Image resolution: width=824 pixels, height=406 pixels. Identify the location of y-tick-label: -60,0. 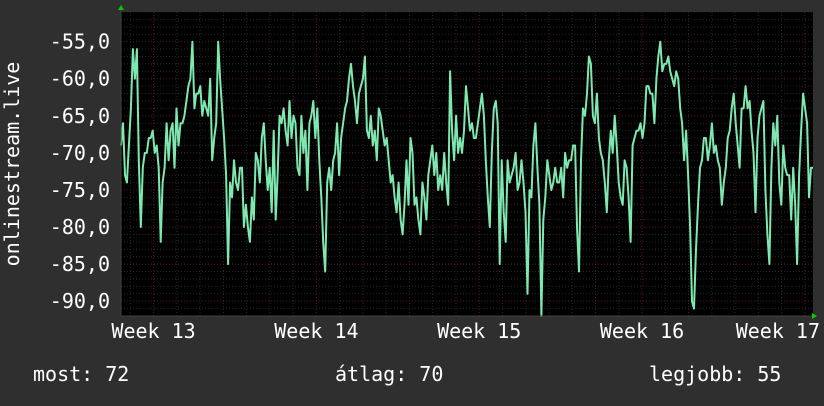
(80, 79).